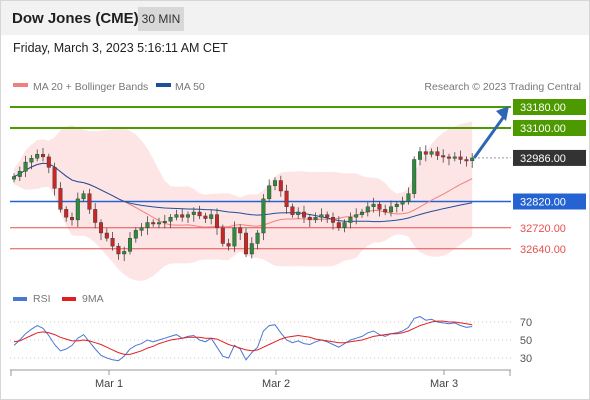  I want to click on x-axis: Mar 1 Mar 2 Mar 3, so click(260, 379).